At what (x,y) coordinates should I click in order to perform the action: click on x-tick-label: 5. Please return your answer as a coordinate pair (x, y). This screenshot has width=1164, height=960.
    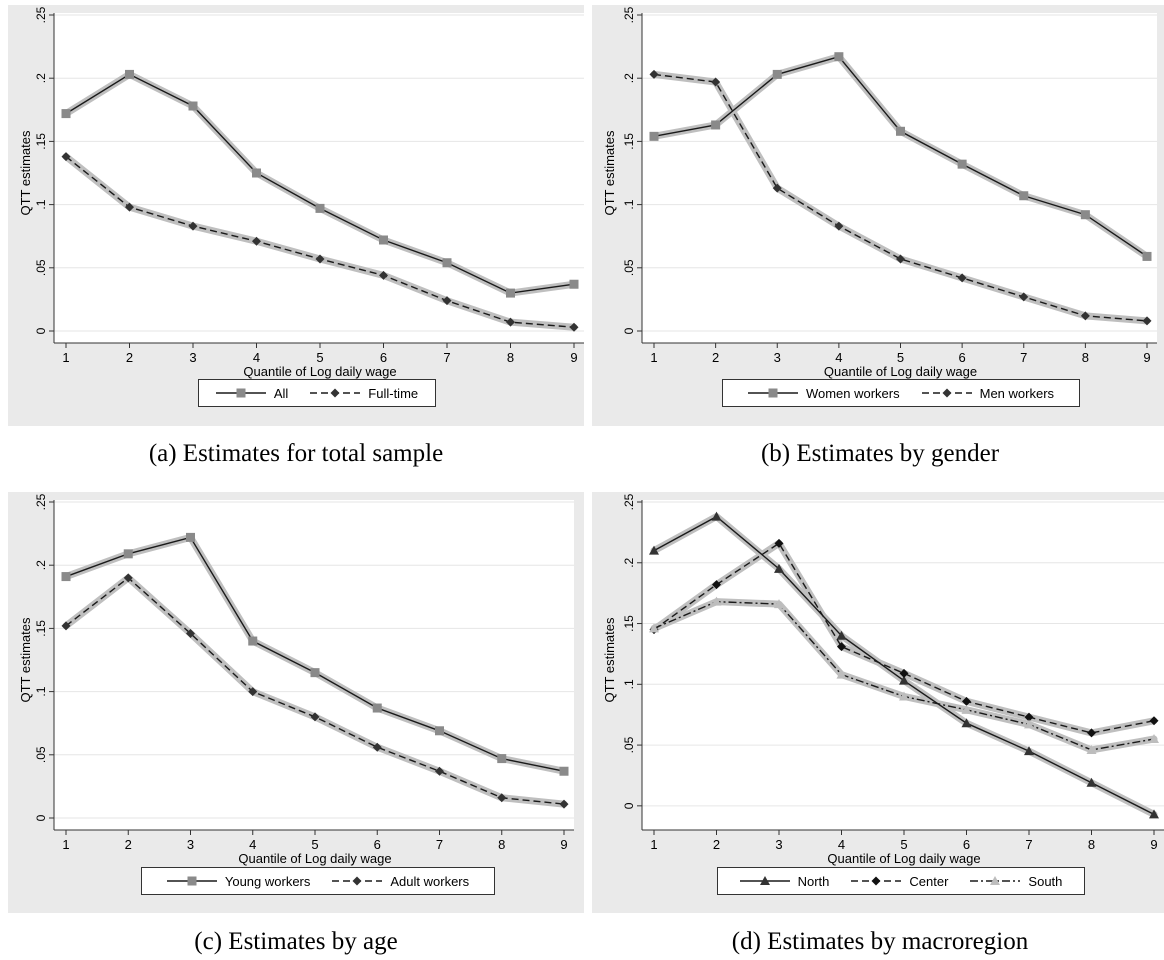
    Looking at the image, I should click on (314, 844).